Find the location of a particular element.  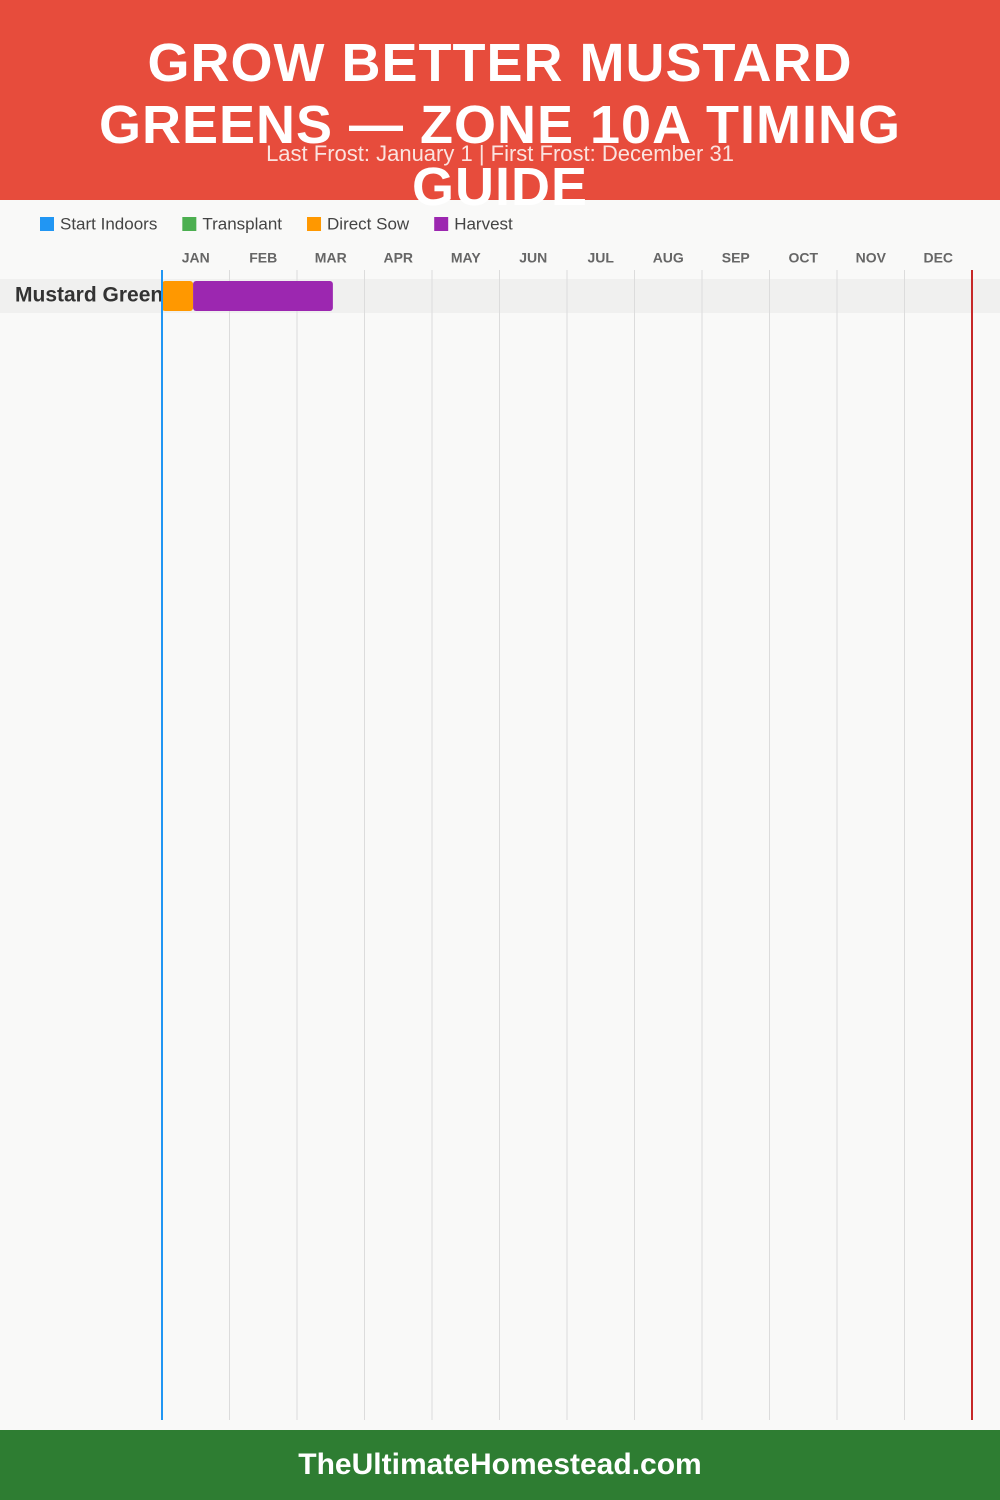

month-label: DEC is located at coordinates (938, 258).